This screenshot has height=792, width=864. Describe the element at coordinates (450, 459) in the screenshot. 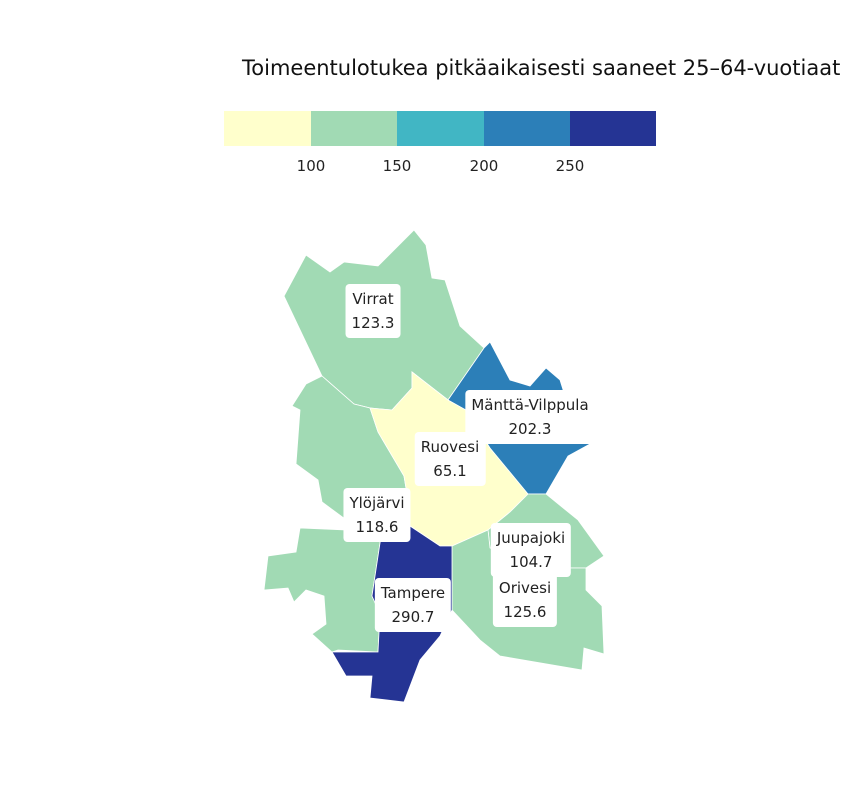

I see `label-ruovesi: Ruovesi 65.1` at that location.